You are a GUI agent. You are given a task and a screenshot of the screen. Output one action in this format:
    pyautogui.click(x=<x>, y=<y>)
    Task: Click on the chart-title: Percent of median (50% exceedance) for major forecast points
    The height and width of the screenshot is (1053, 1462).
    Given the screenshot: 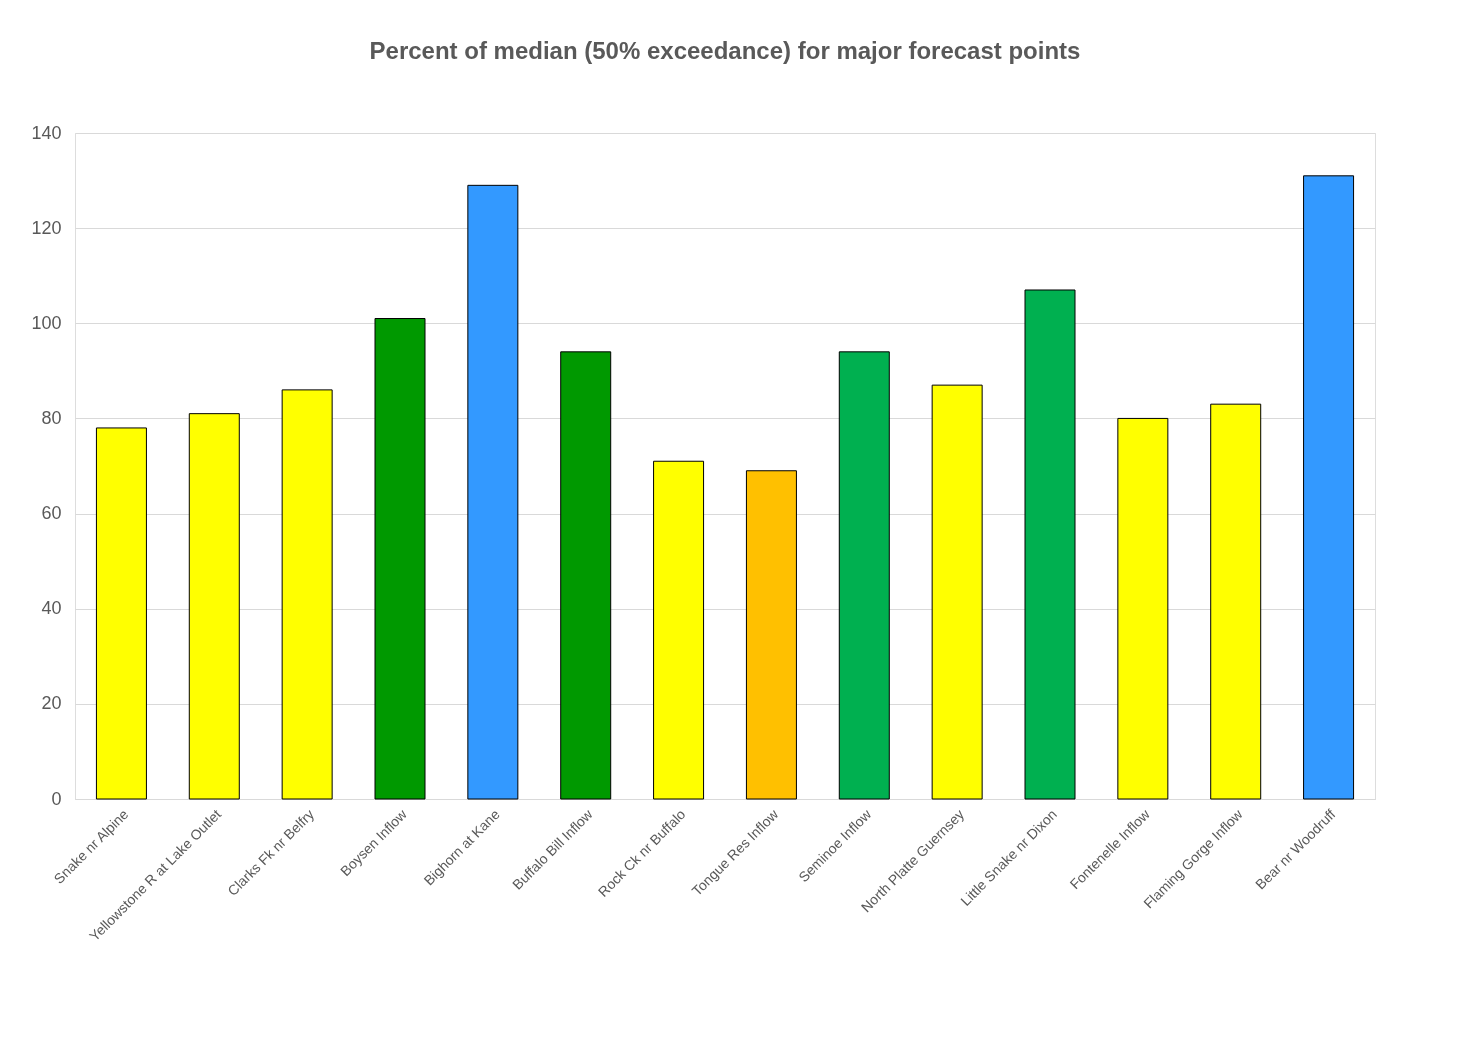 What is the action you would take?
    pyautogui.click(x=725, y=50)
    